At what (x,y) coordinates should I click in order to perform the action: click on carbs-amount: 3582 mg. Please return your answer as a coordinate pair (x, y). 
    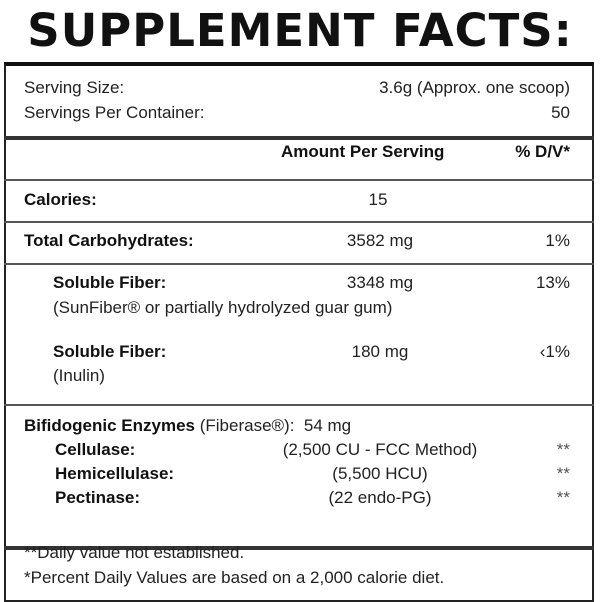
    Looking at the image, I should click on (380, 240).